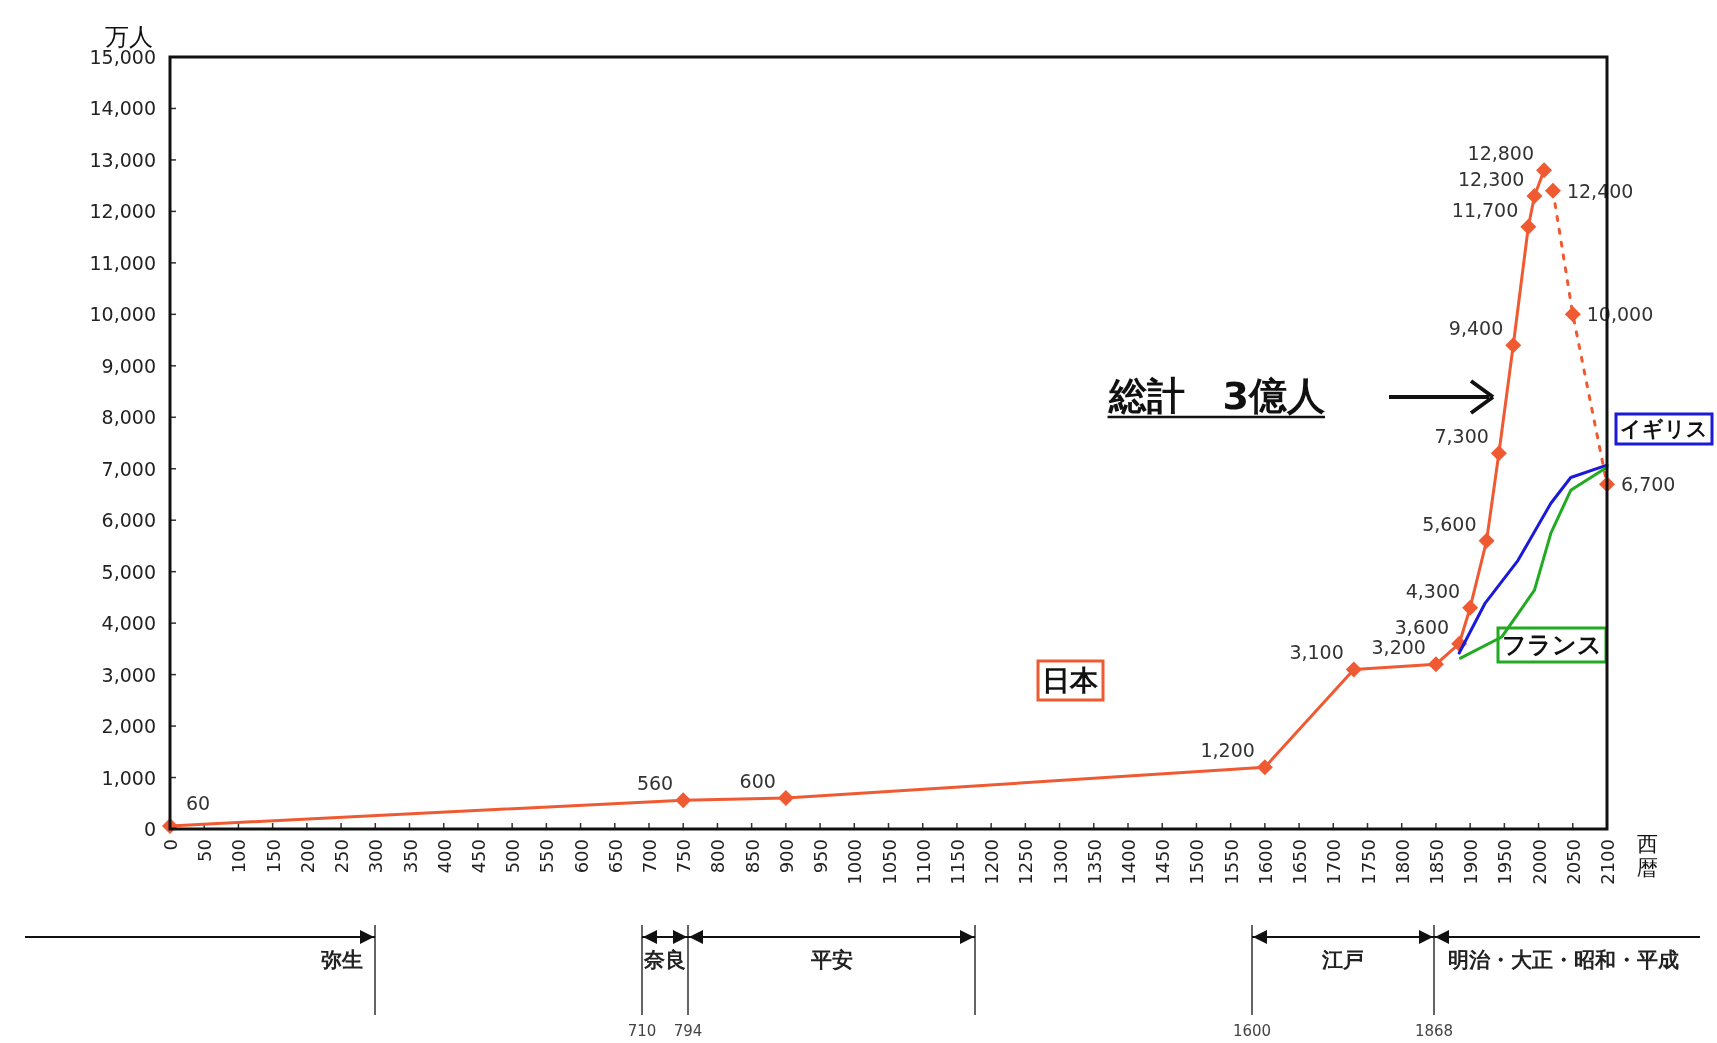 Image resolution: width=1717 pixels, height=1043 pixels. Describe the element at coordinates (122, 211) in the screenshot. I see `y-tick-label: 12,000` at that location.